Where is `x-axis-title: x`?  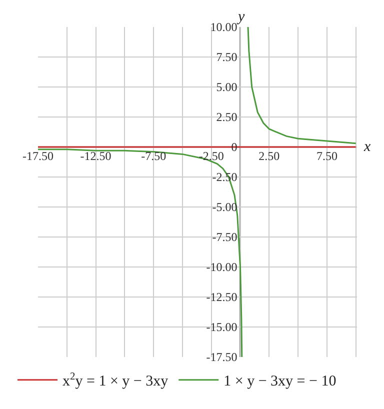 x-axis-title: x is located at coordinates (367, 147).